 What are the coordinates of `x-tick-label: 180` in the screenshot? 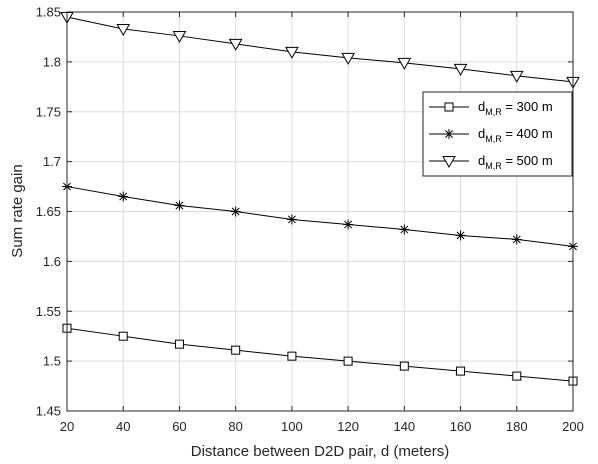 It's located at (517, 426).